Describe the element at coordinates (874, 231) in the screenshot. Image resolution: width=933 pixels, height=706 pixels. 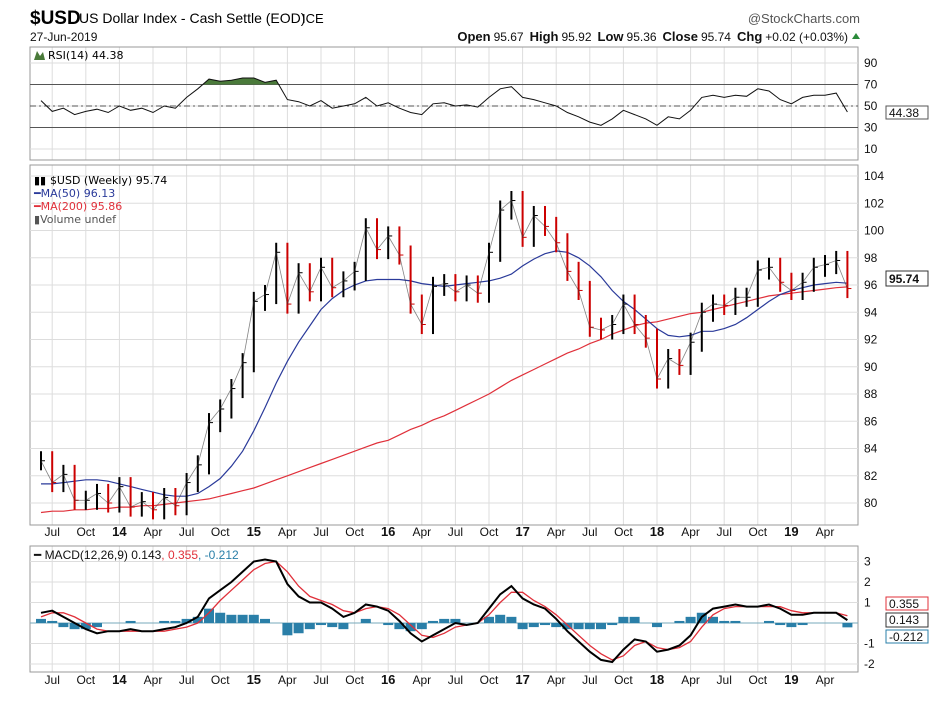
I see `price-ytick-label: 100` at that location.